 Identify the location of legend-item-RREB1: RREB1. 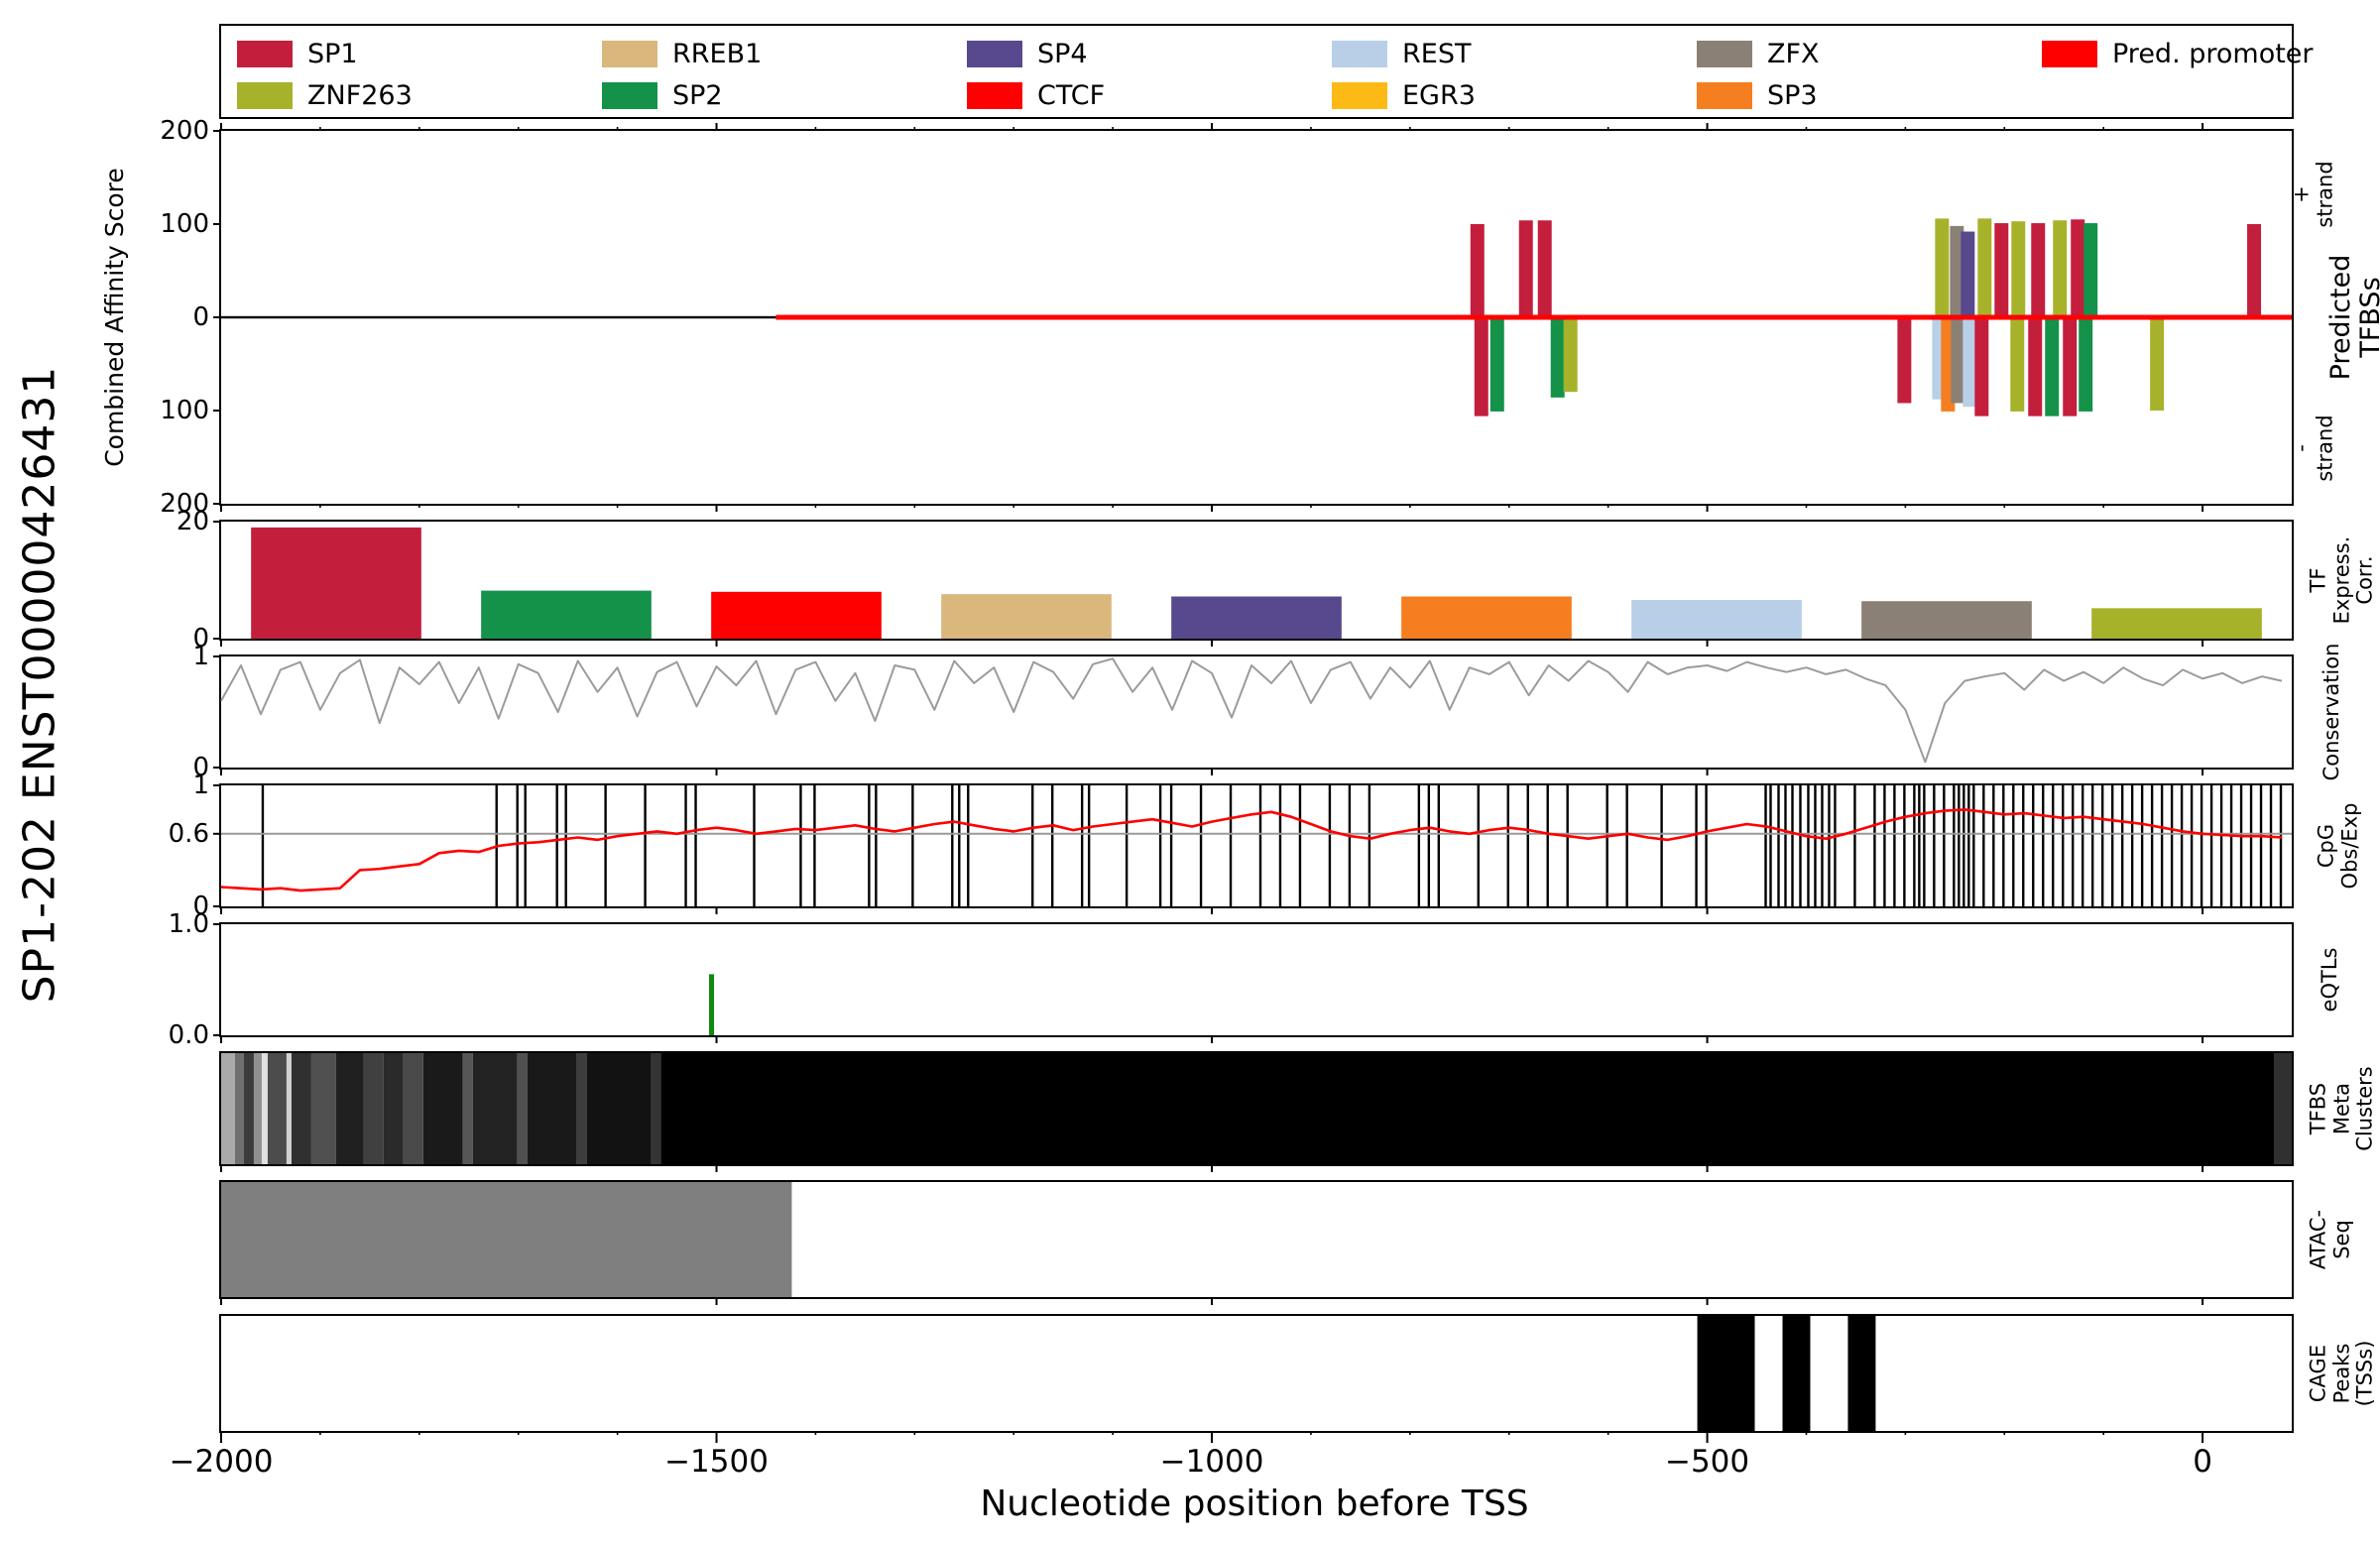
(682, 53).